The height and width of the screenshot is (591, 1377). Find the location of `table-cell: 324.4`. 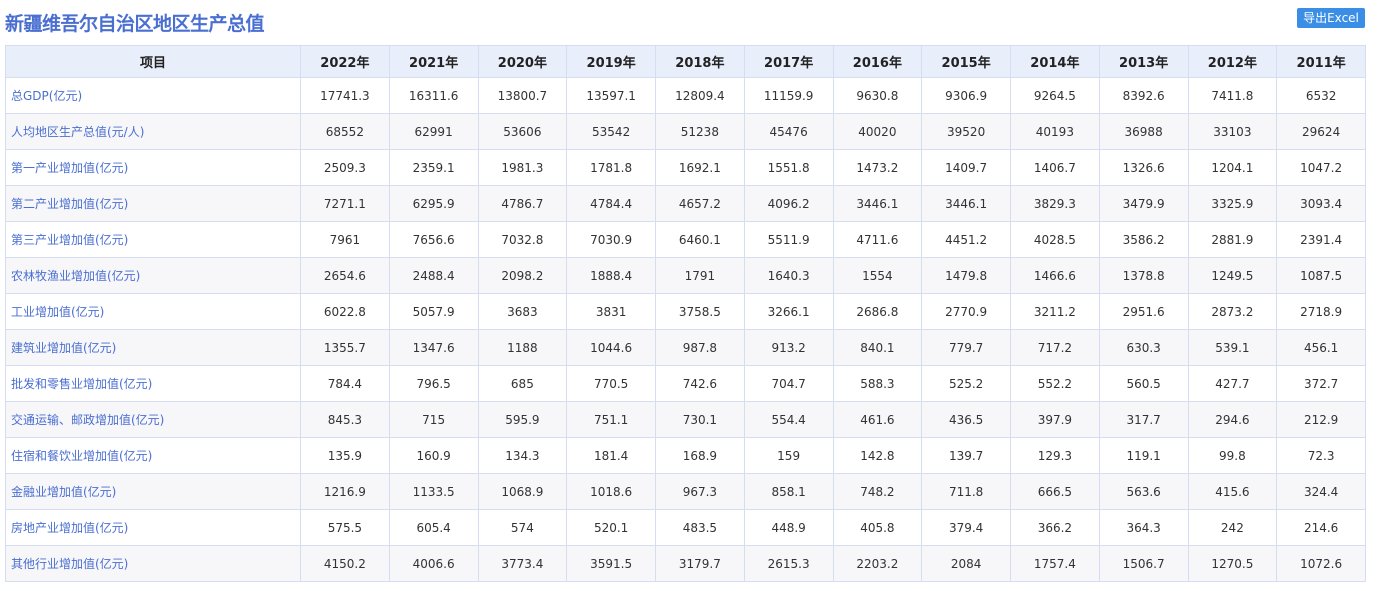

table-cell: 324.4 is located at coordinates (1321, 491).